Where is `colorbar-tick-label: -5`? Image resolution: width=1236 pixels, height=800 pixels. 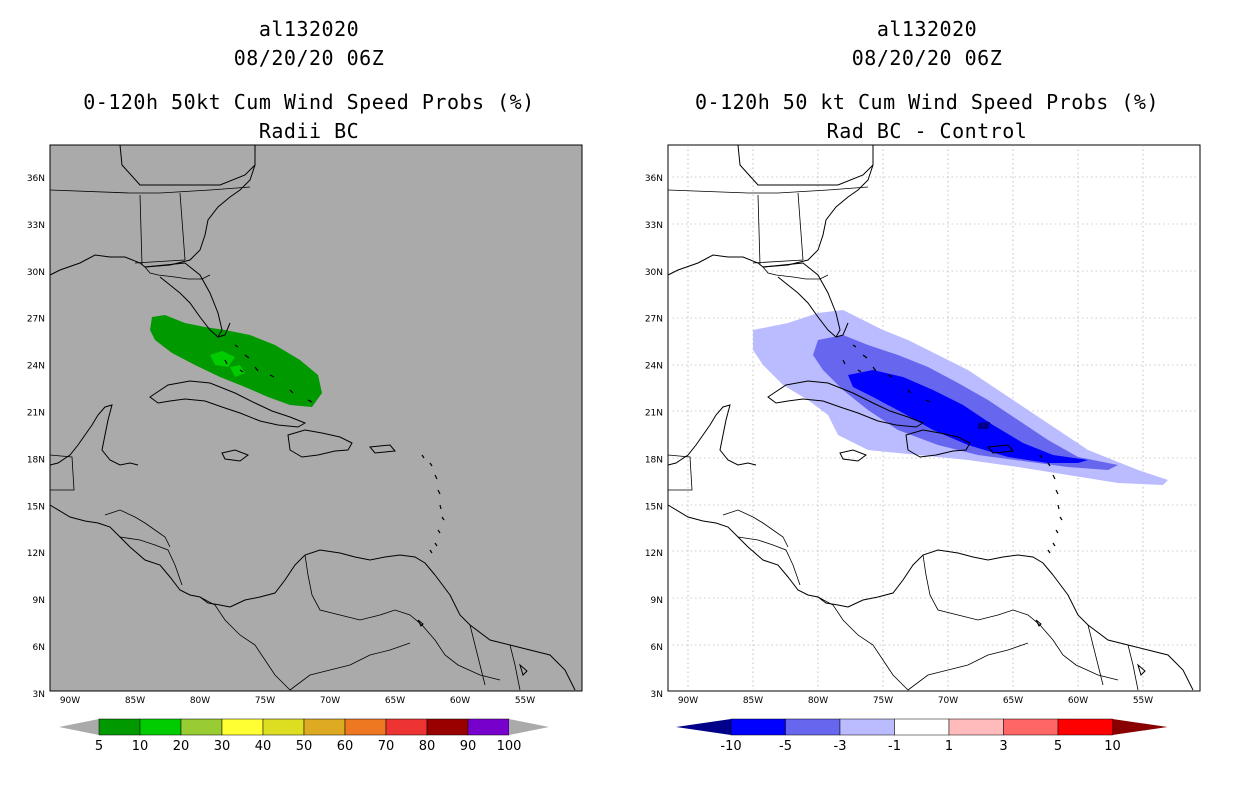 colorbar-tick-label: -5 is located at coordinates (785, 746).